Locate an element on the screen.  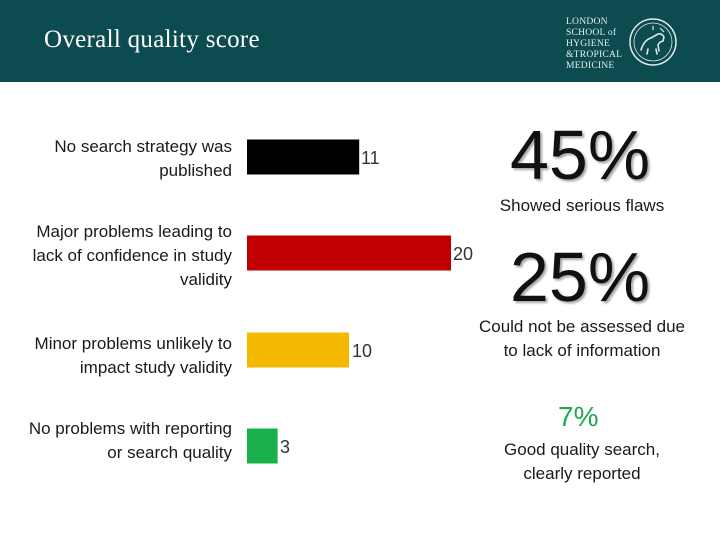
logo-line: LONDON is located at coordinates (587, 21).